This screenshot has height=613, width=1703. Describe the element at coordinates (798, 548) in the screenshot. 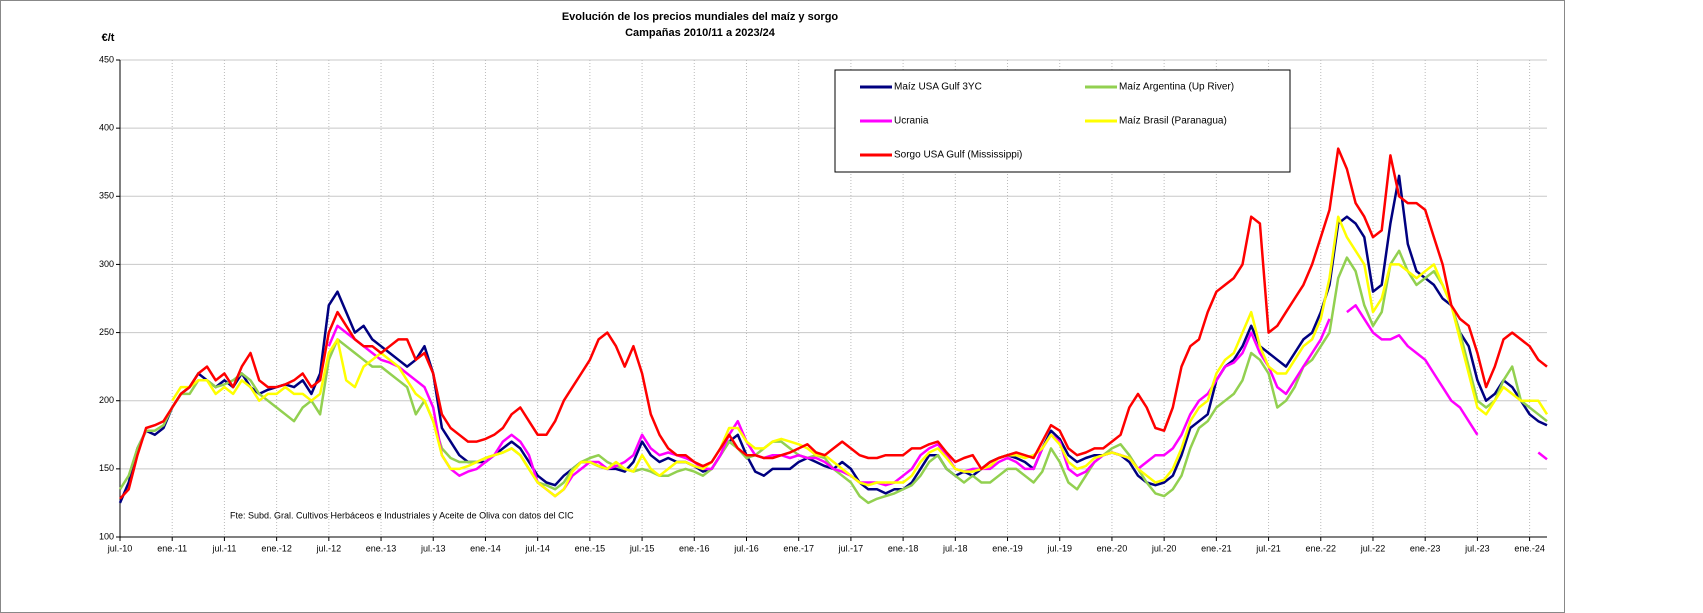

I see `x-tick-label: ene.-17` at that location.